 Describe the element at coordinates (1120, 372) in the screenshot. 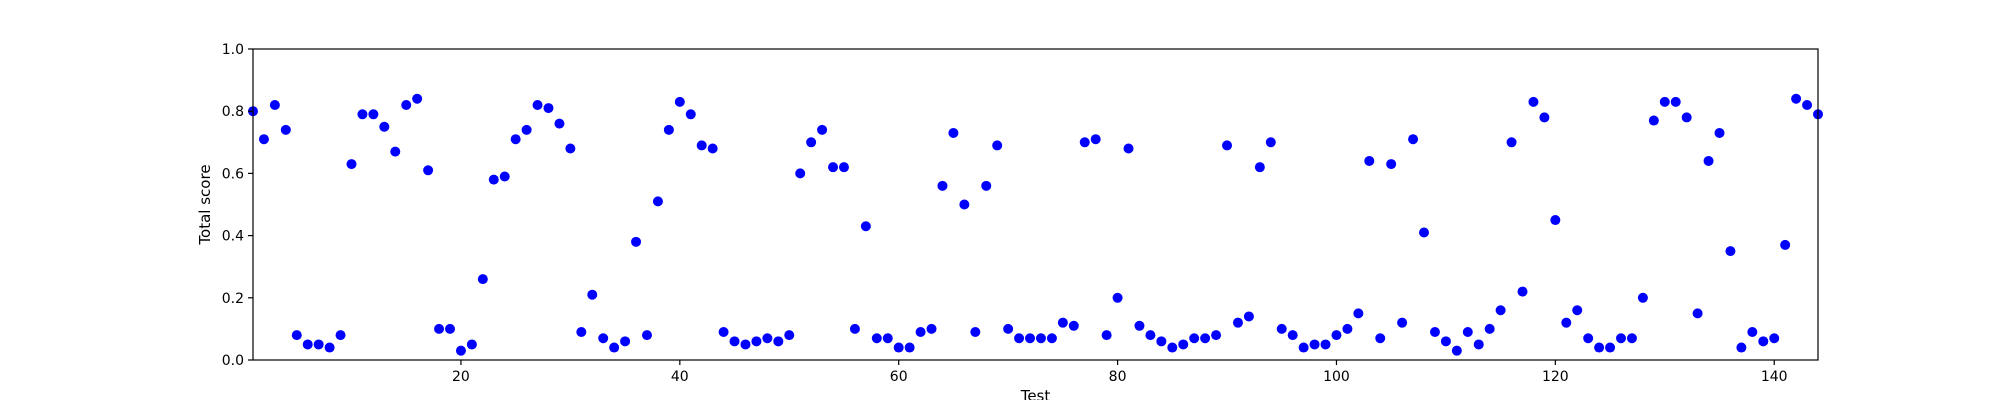

I see `x-axis-ticks: 20 40 60 80 100 120 140` at that location.